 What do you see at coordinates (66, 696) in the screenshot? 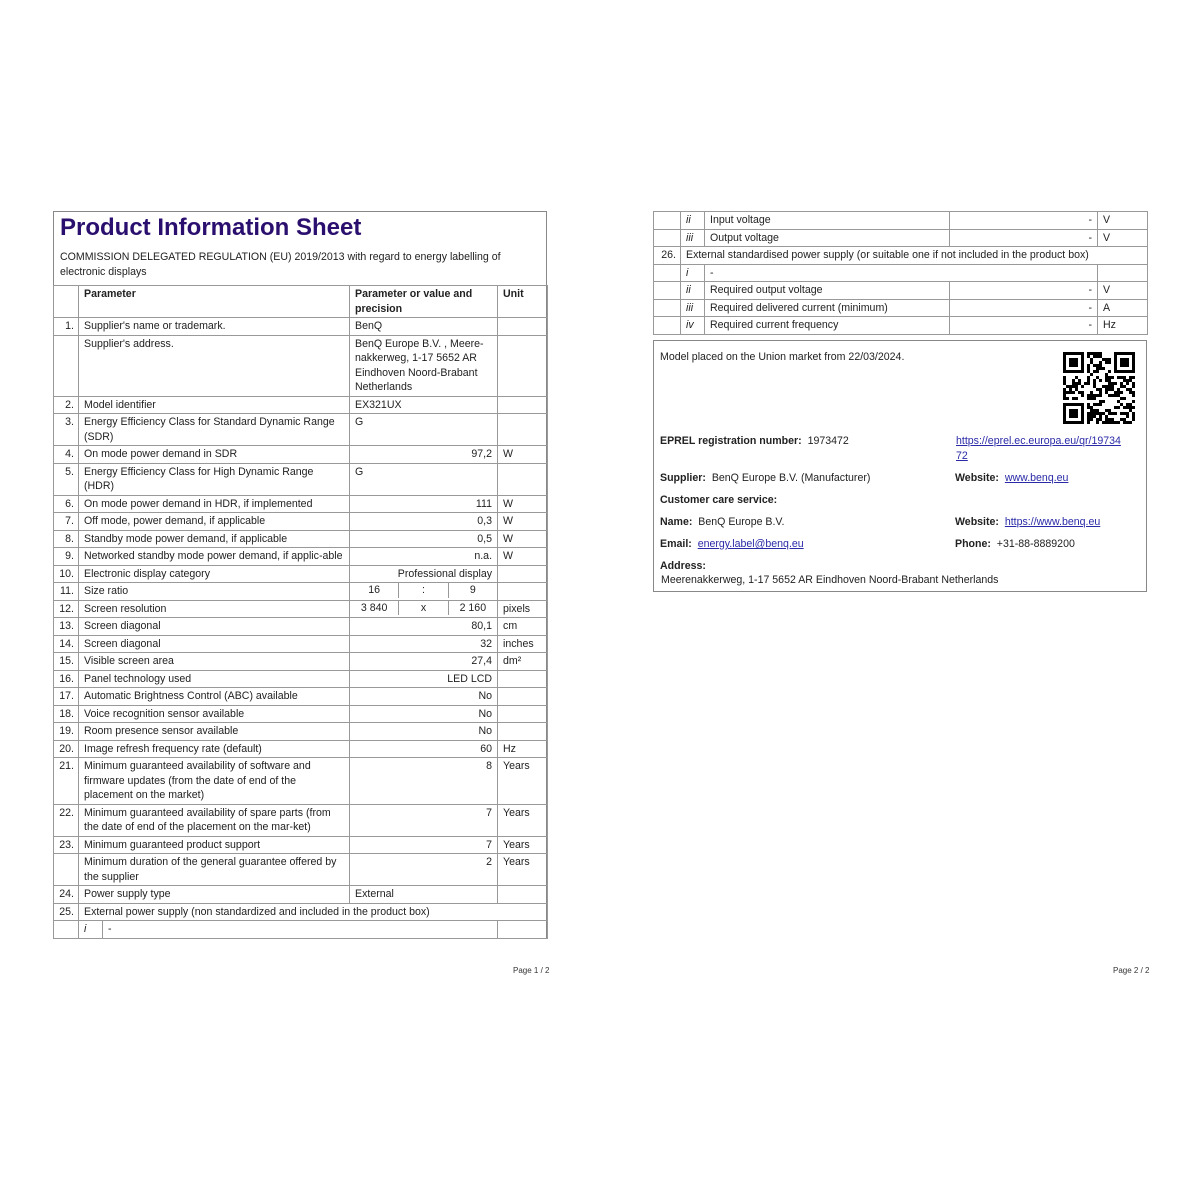
I see `row-number: 17.` at bounding box center [66, 696].